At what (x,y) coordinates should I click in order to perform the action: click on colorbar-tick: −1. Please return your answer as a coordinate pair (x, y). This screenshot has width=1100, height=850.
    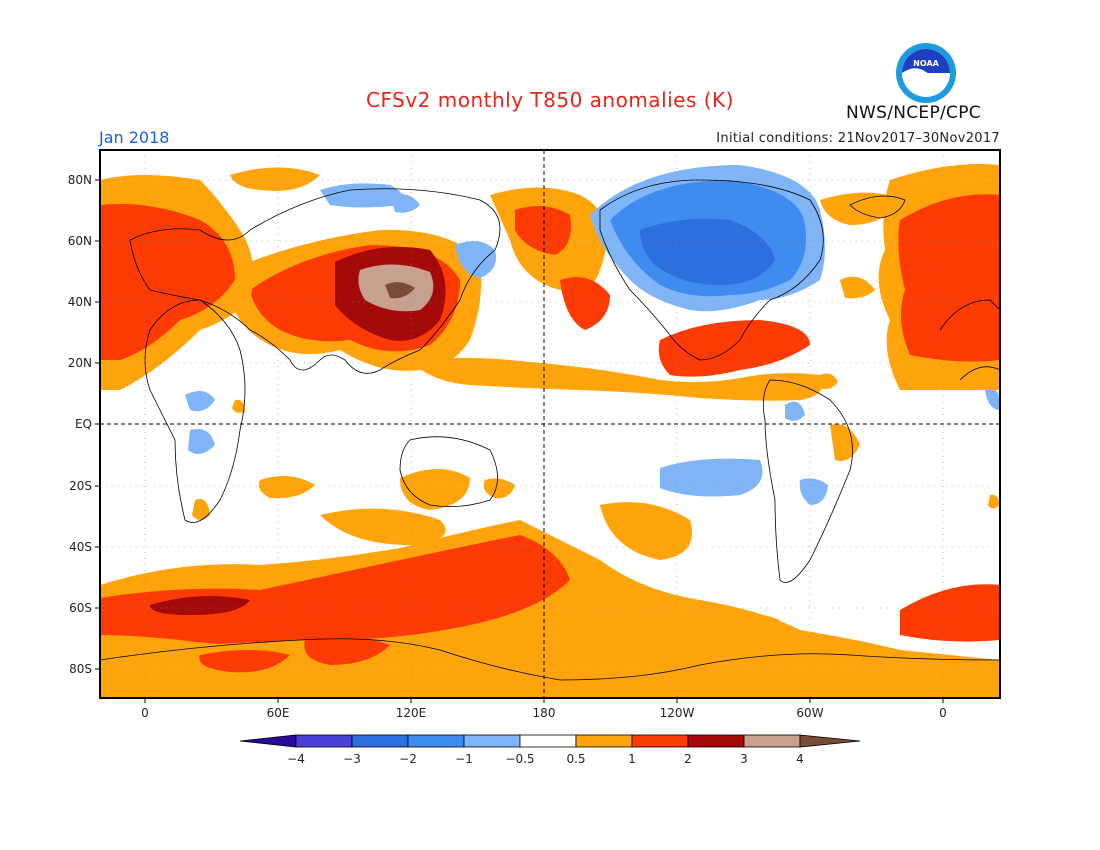
    Looking at the image, I should click on (464, 759).